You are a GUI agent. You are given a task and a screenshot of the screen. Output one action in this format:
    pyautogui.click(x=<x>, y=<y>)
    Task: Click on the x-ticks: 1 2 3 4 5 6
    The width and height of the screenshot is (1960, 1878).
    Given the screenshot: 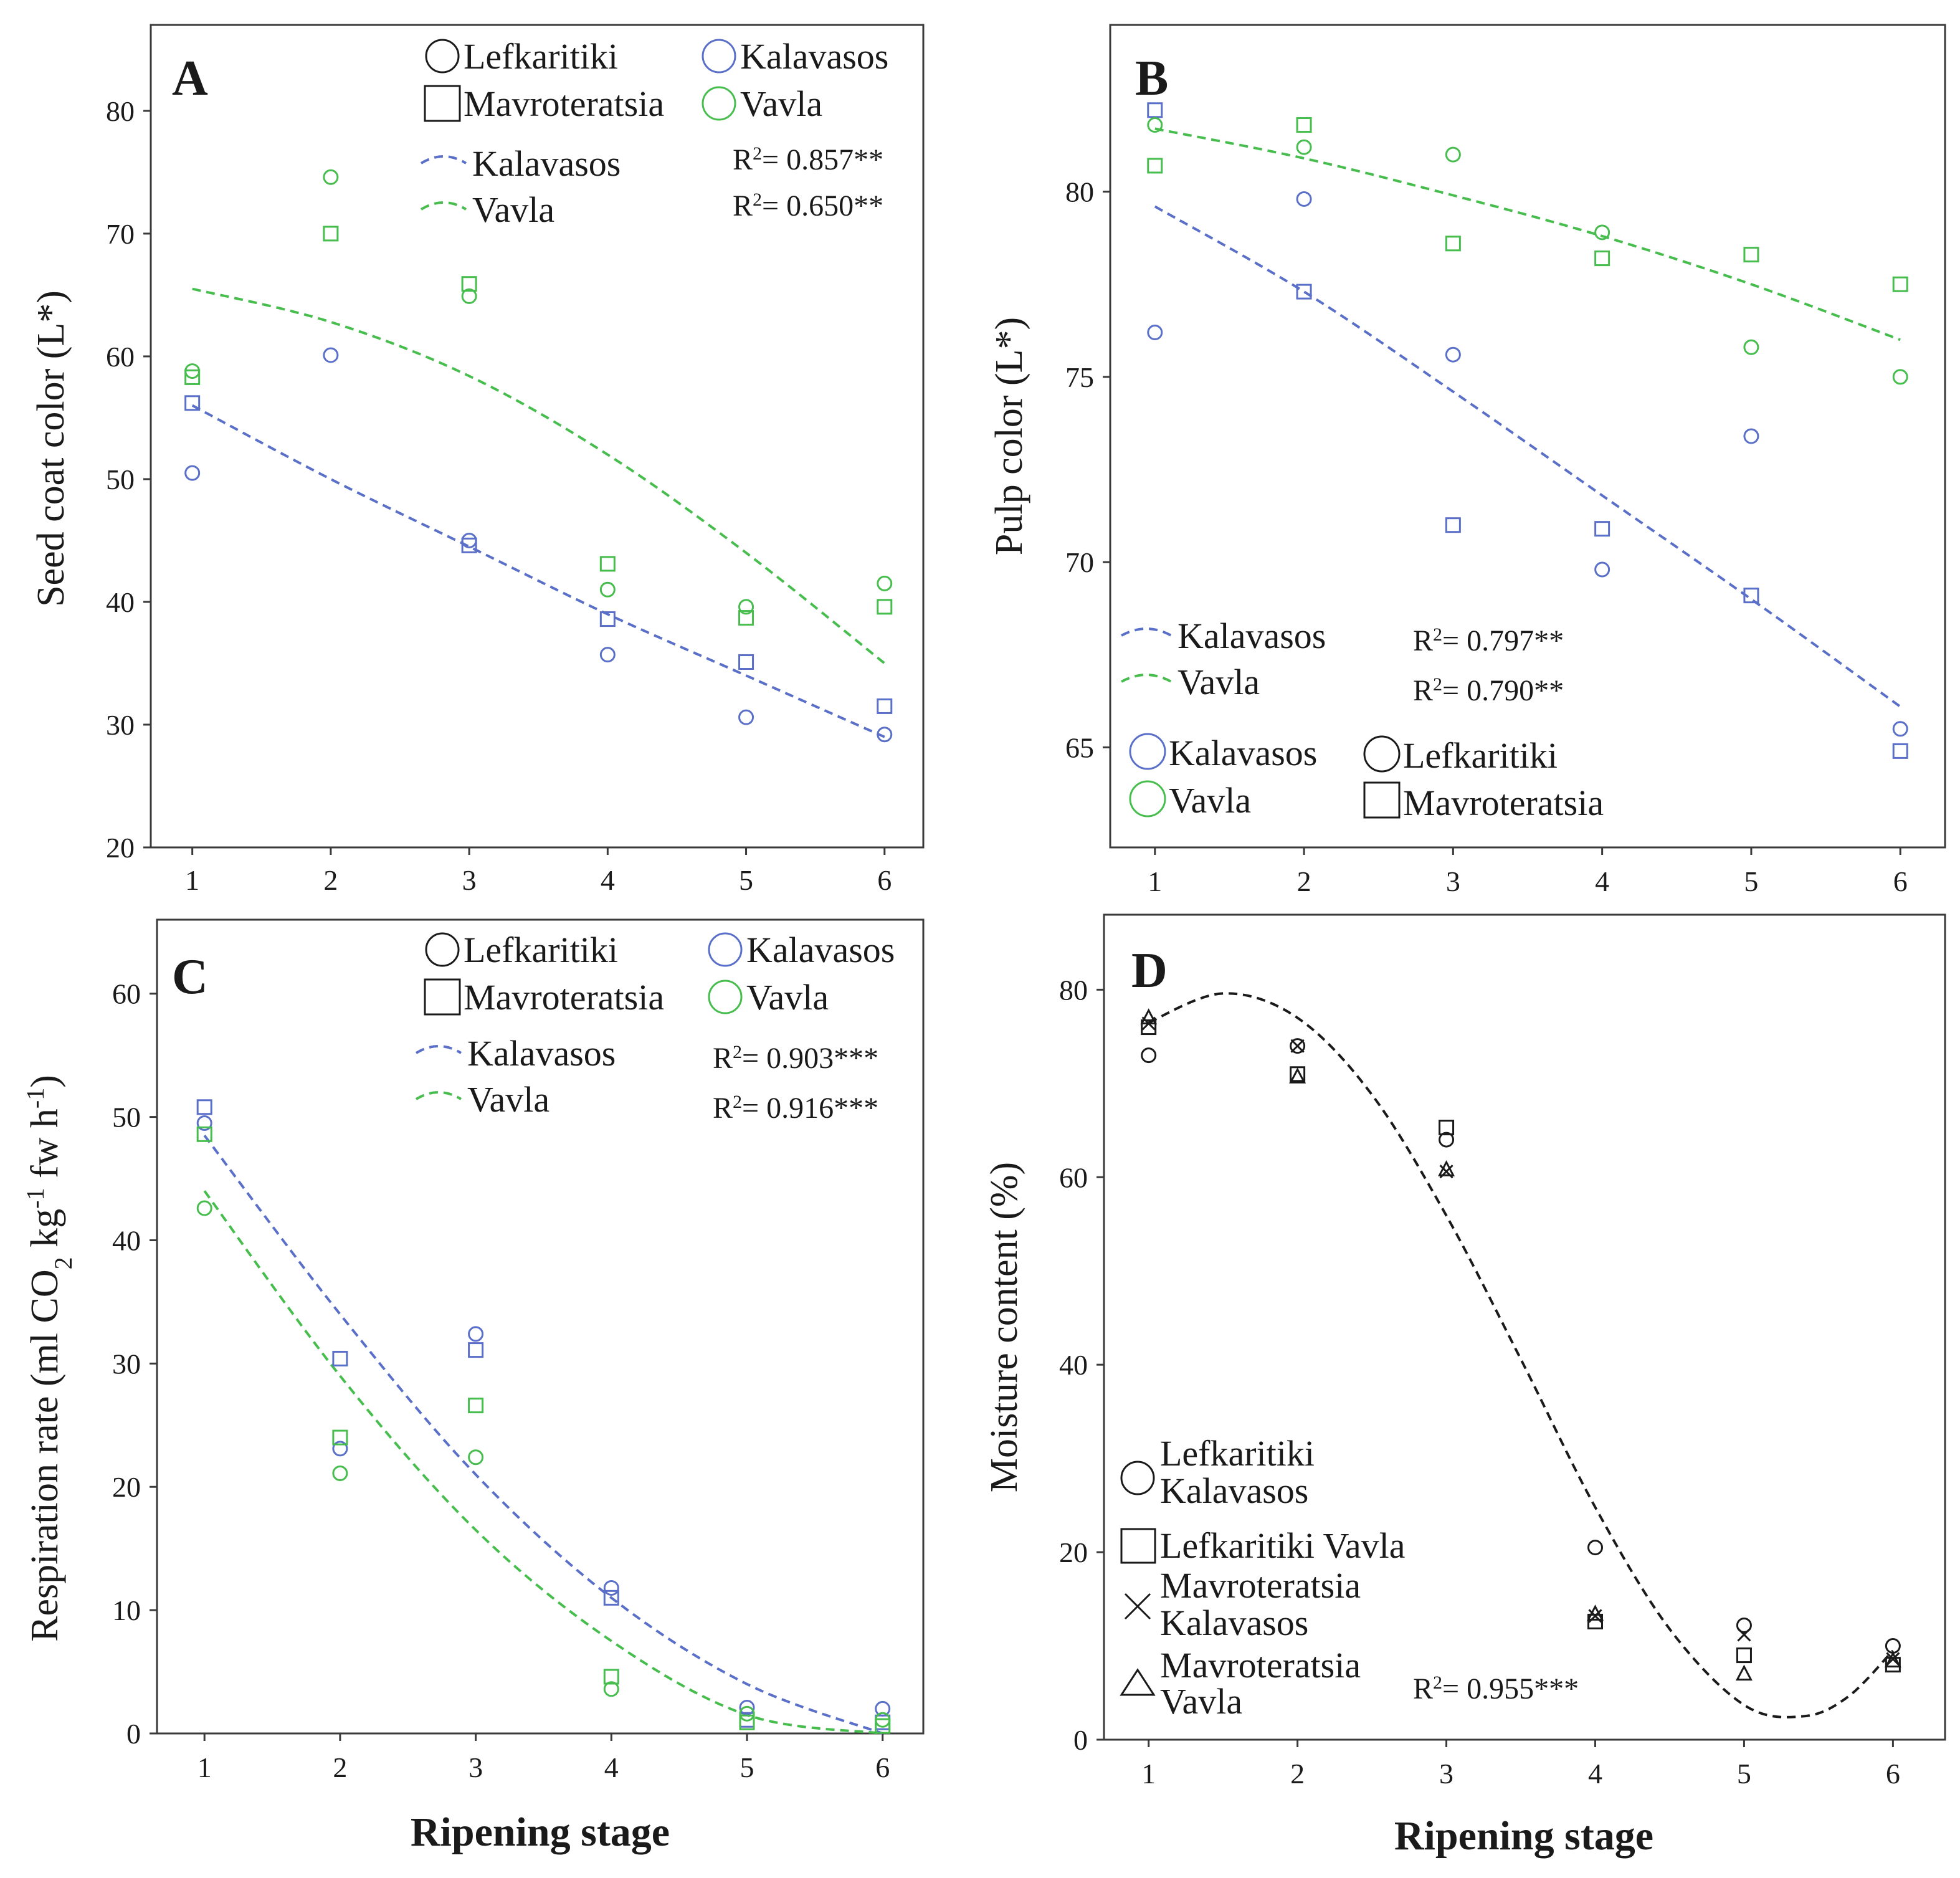 What is the action you would take?
    pyautogui.click(x=1520, y=1765)
    